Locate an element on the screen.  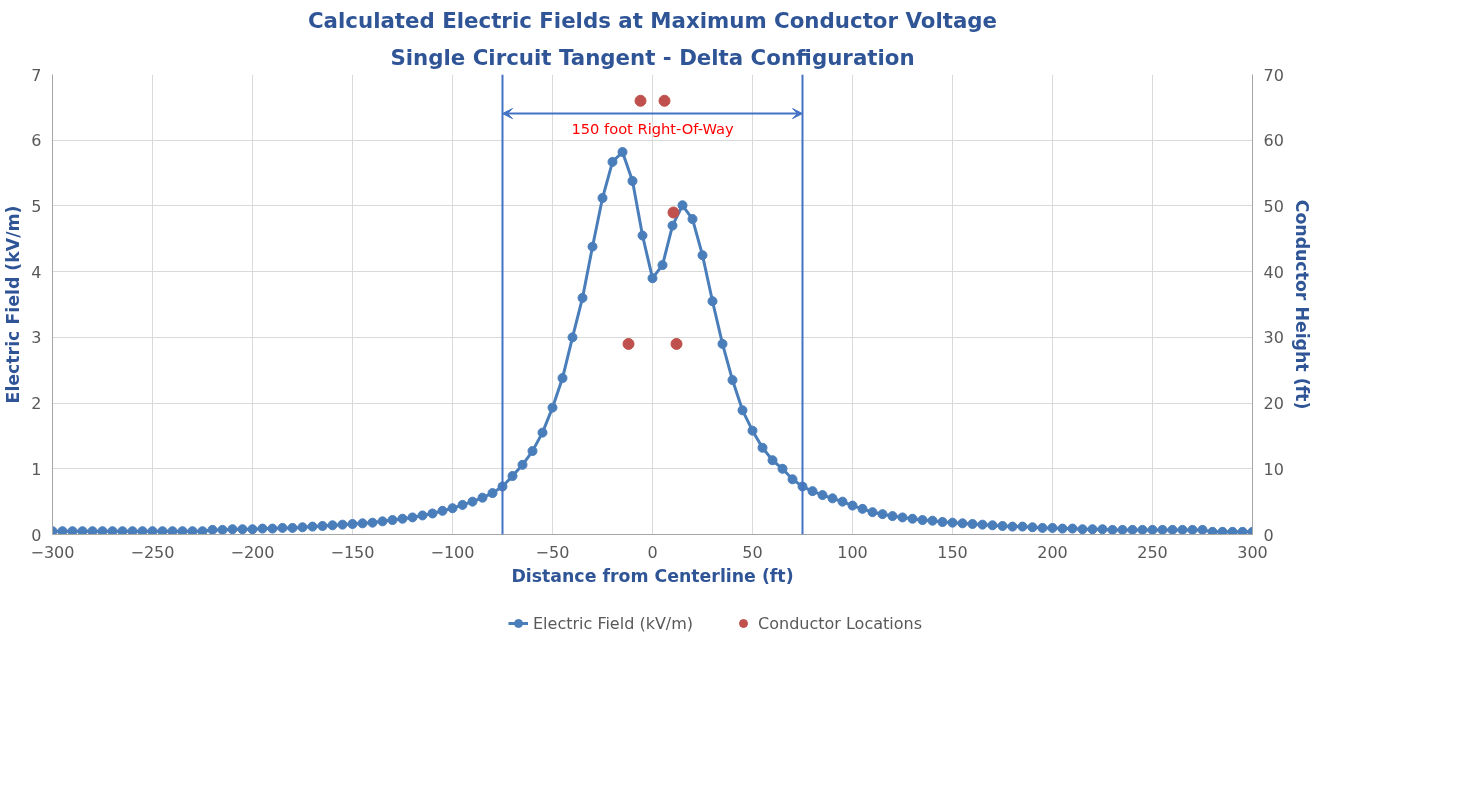
y-tick-label: 5 is located at coordinates (36, 206).